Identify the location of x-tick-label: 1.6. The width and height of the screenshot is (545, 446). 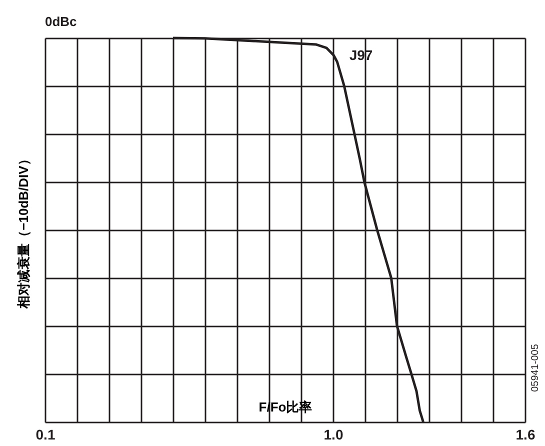
(526, 434).